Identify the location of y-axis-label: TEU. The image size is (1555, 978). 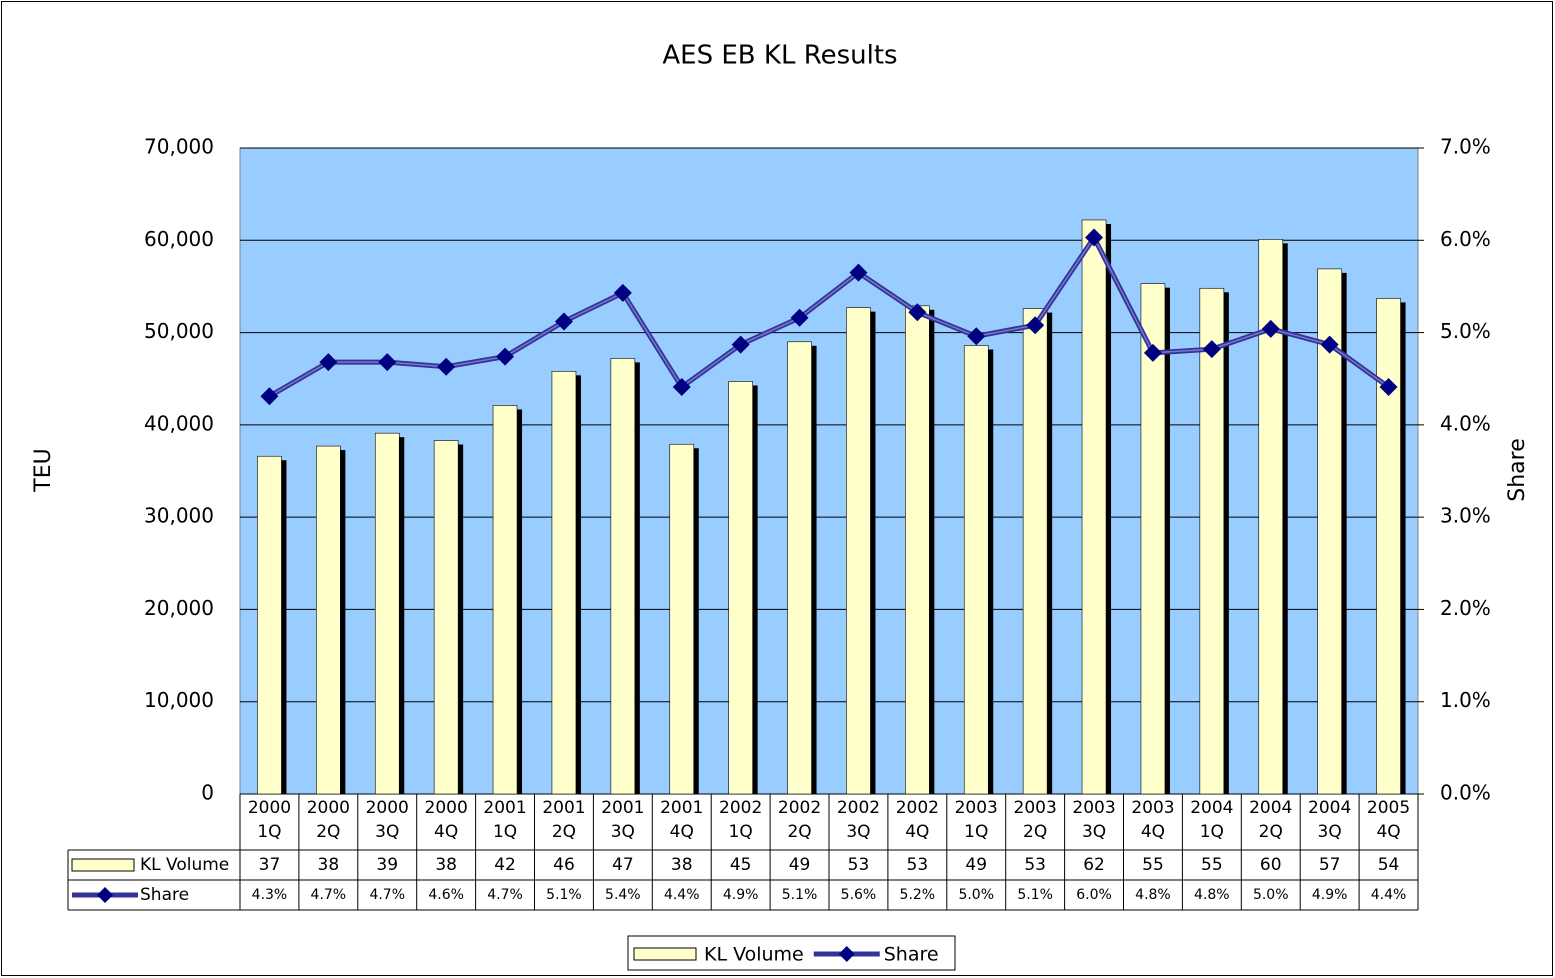
(43, 470).